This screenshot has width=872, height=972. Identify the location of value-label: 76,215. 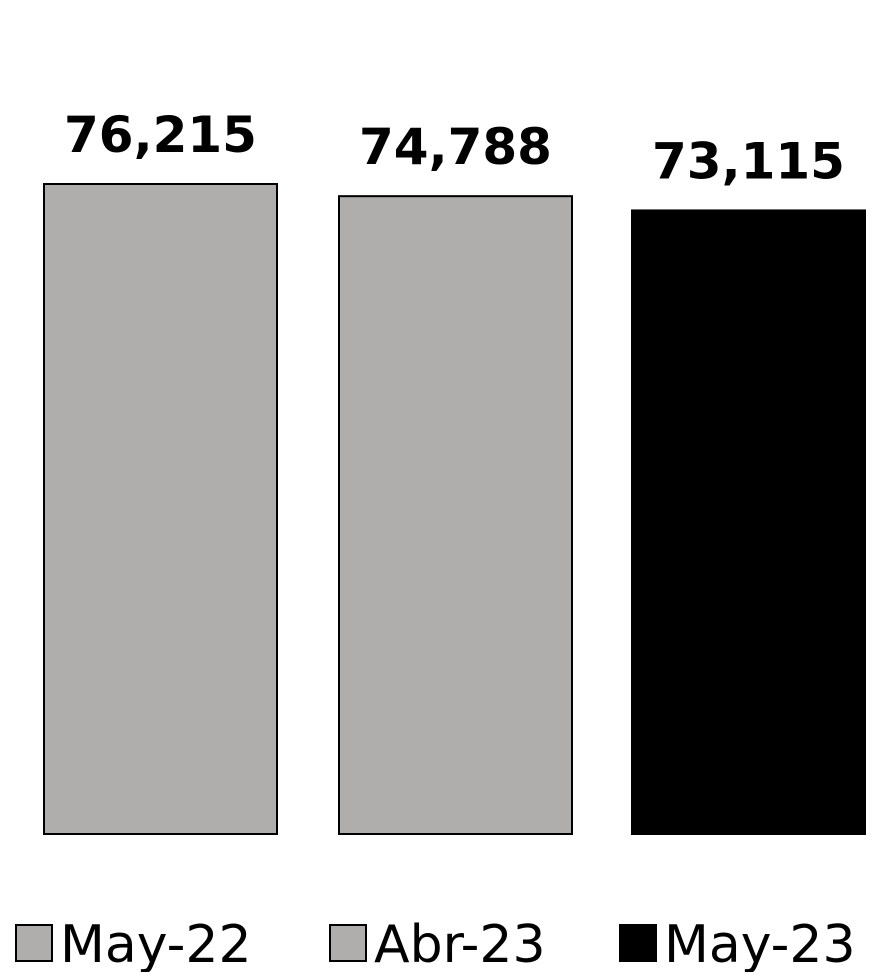
(160, 135).